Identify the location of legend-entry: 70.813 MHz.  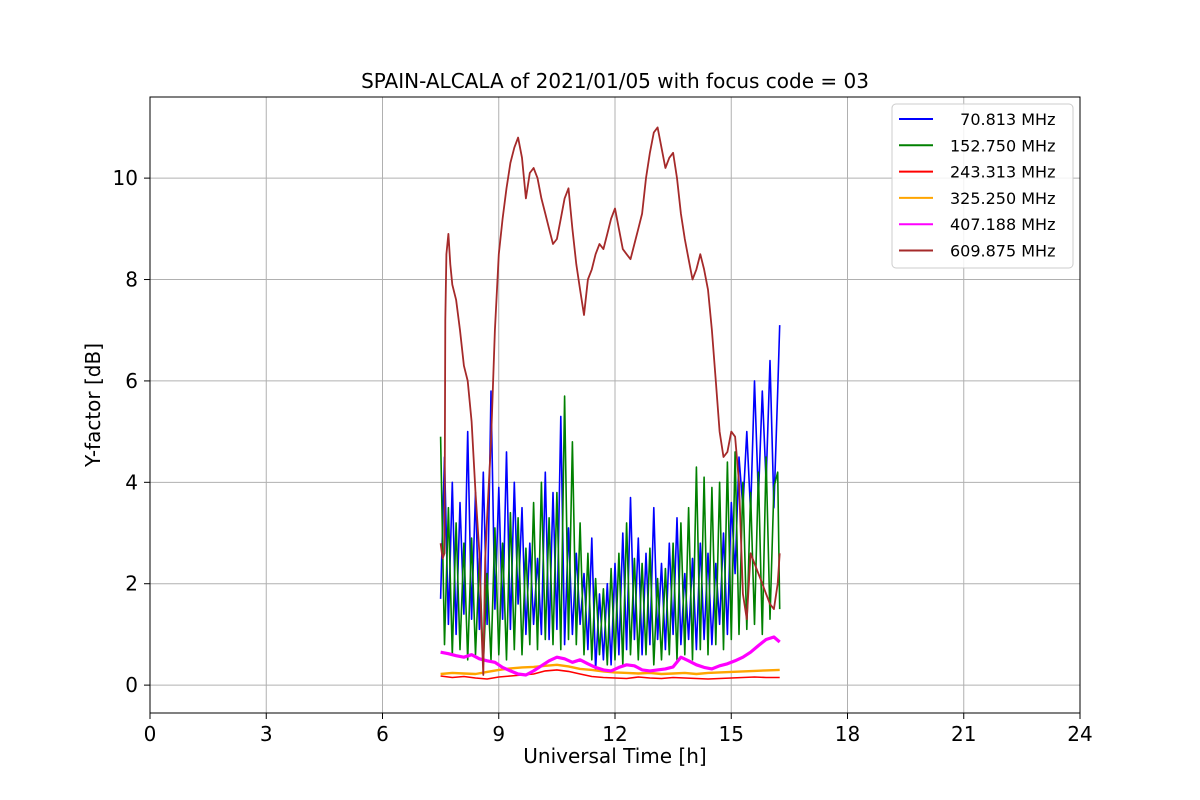
(1002, 119).